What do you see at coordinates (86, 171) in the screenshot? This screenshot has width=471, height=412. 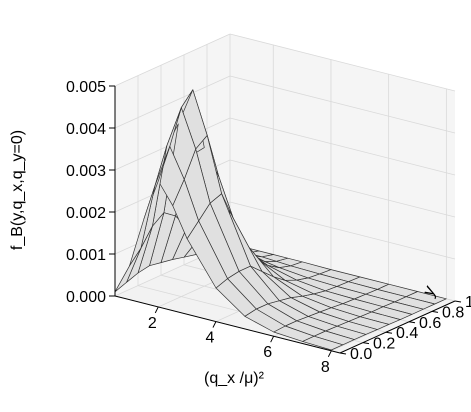 I see `z-tick-label: 0.003` at bounding box center [86, 171].